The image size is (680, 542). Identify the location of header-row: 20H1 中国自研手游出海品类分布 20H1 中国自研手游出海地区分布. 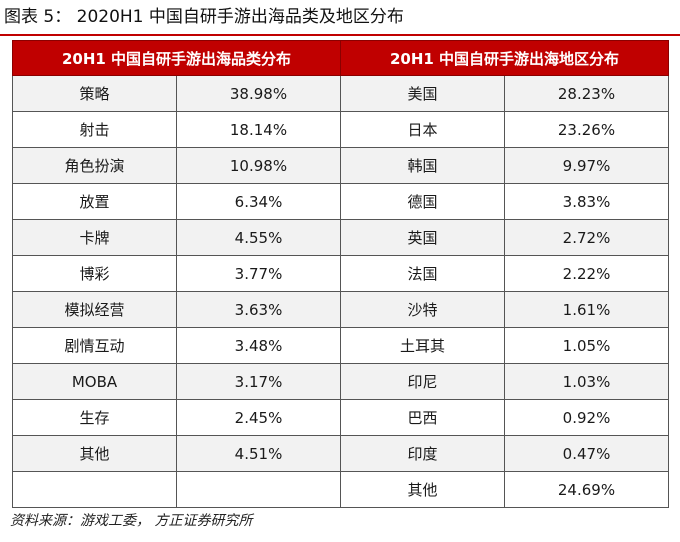
(340, 58).